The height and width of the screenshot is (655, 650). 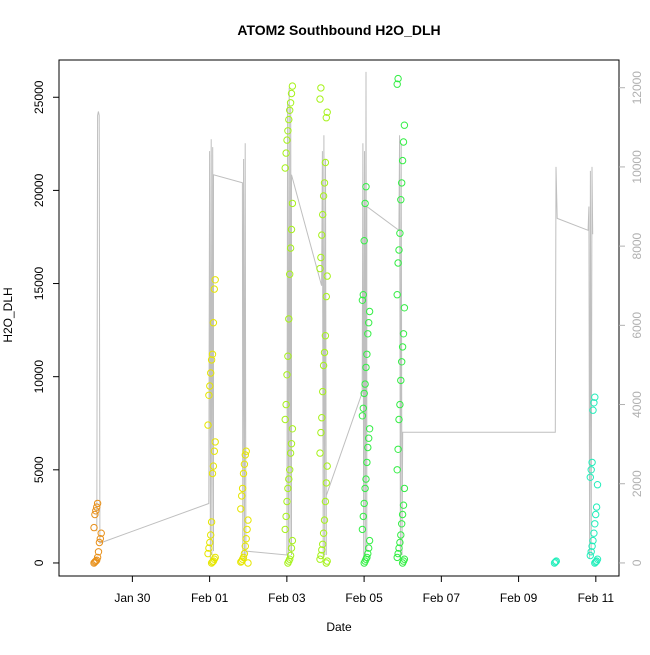 What do you see at coordinates (45, 323) in the screenshot?
I see `y-axis: 0 5000 10000 15000 20000 25000` at bounding box center [45, 323].